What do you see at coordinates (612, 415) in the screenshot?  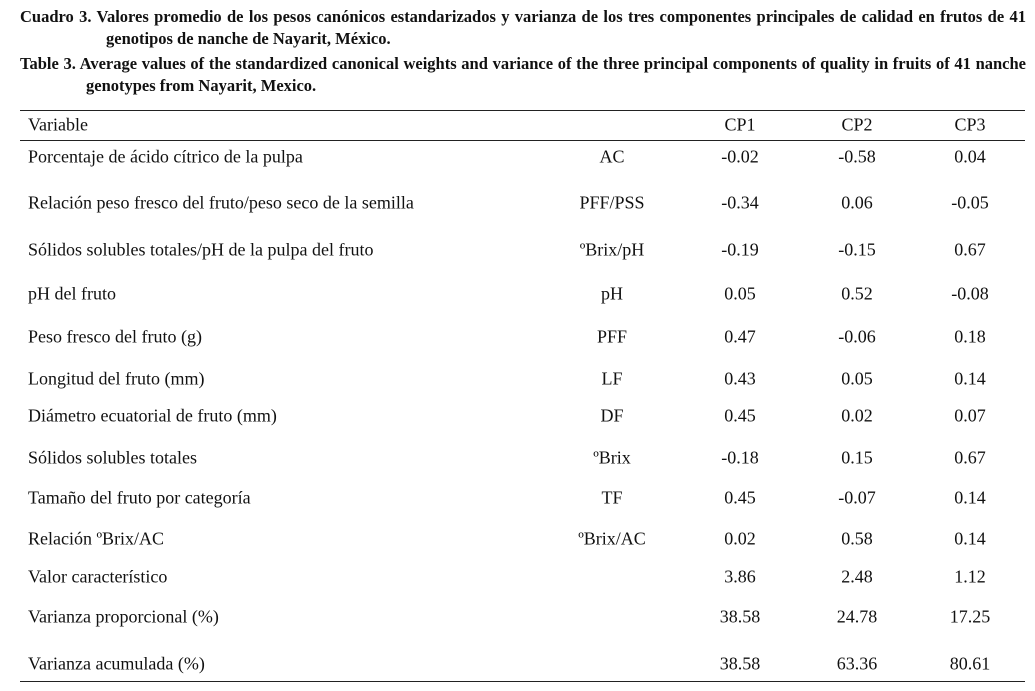 I see `table-cell: DF` at bounding box center [612, 415].